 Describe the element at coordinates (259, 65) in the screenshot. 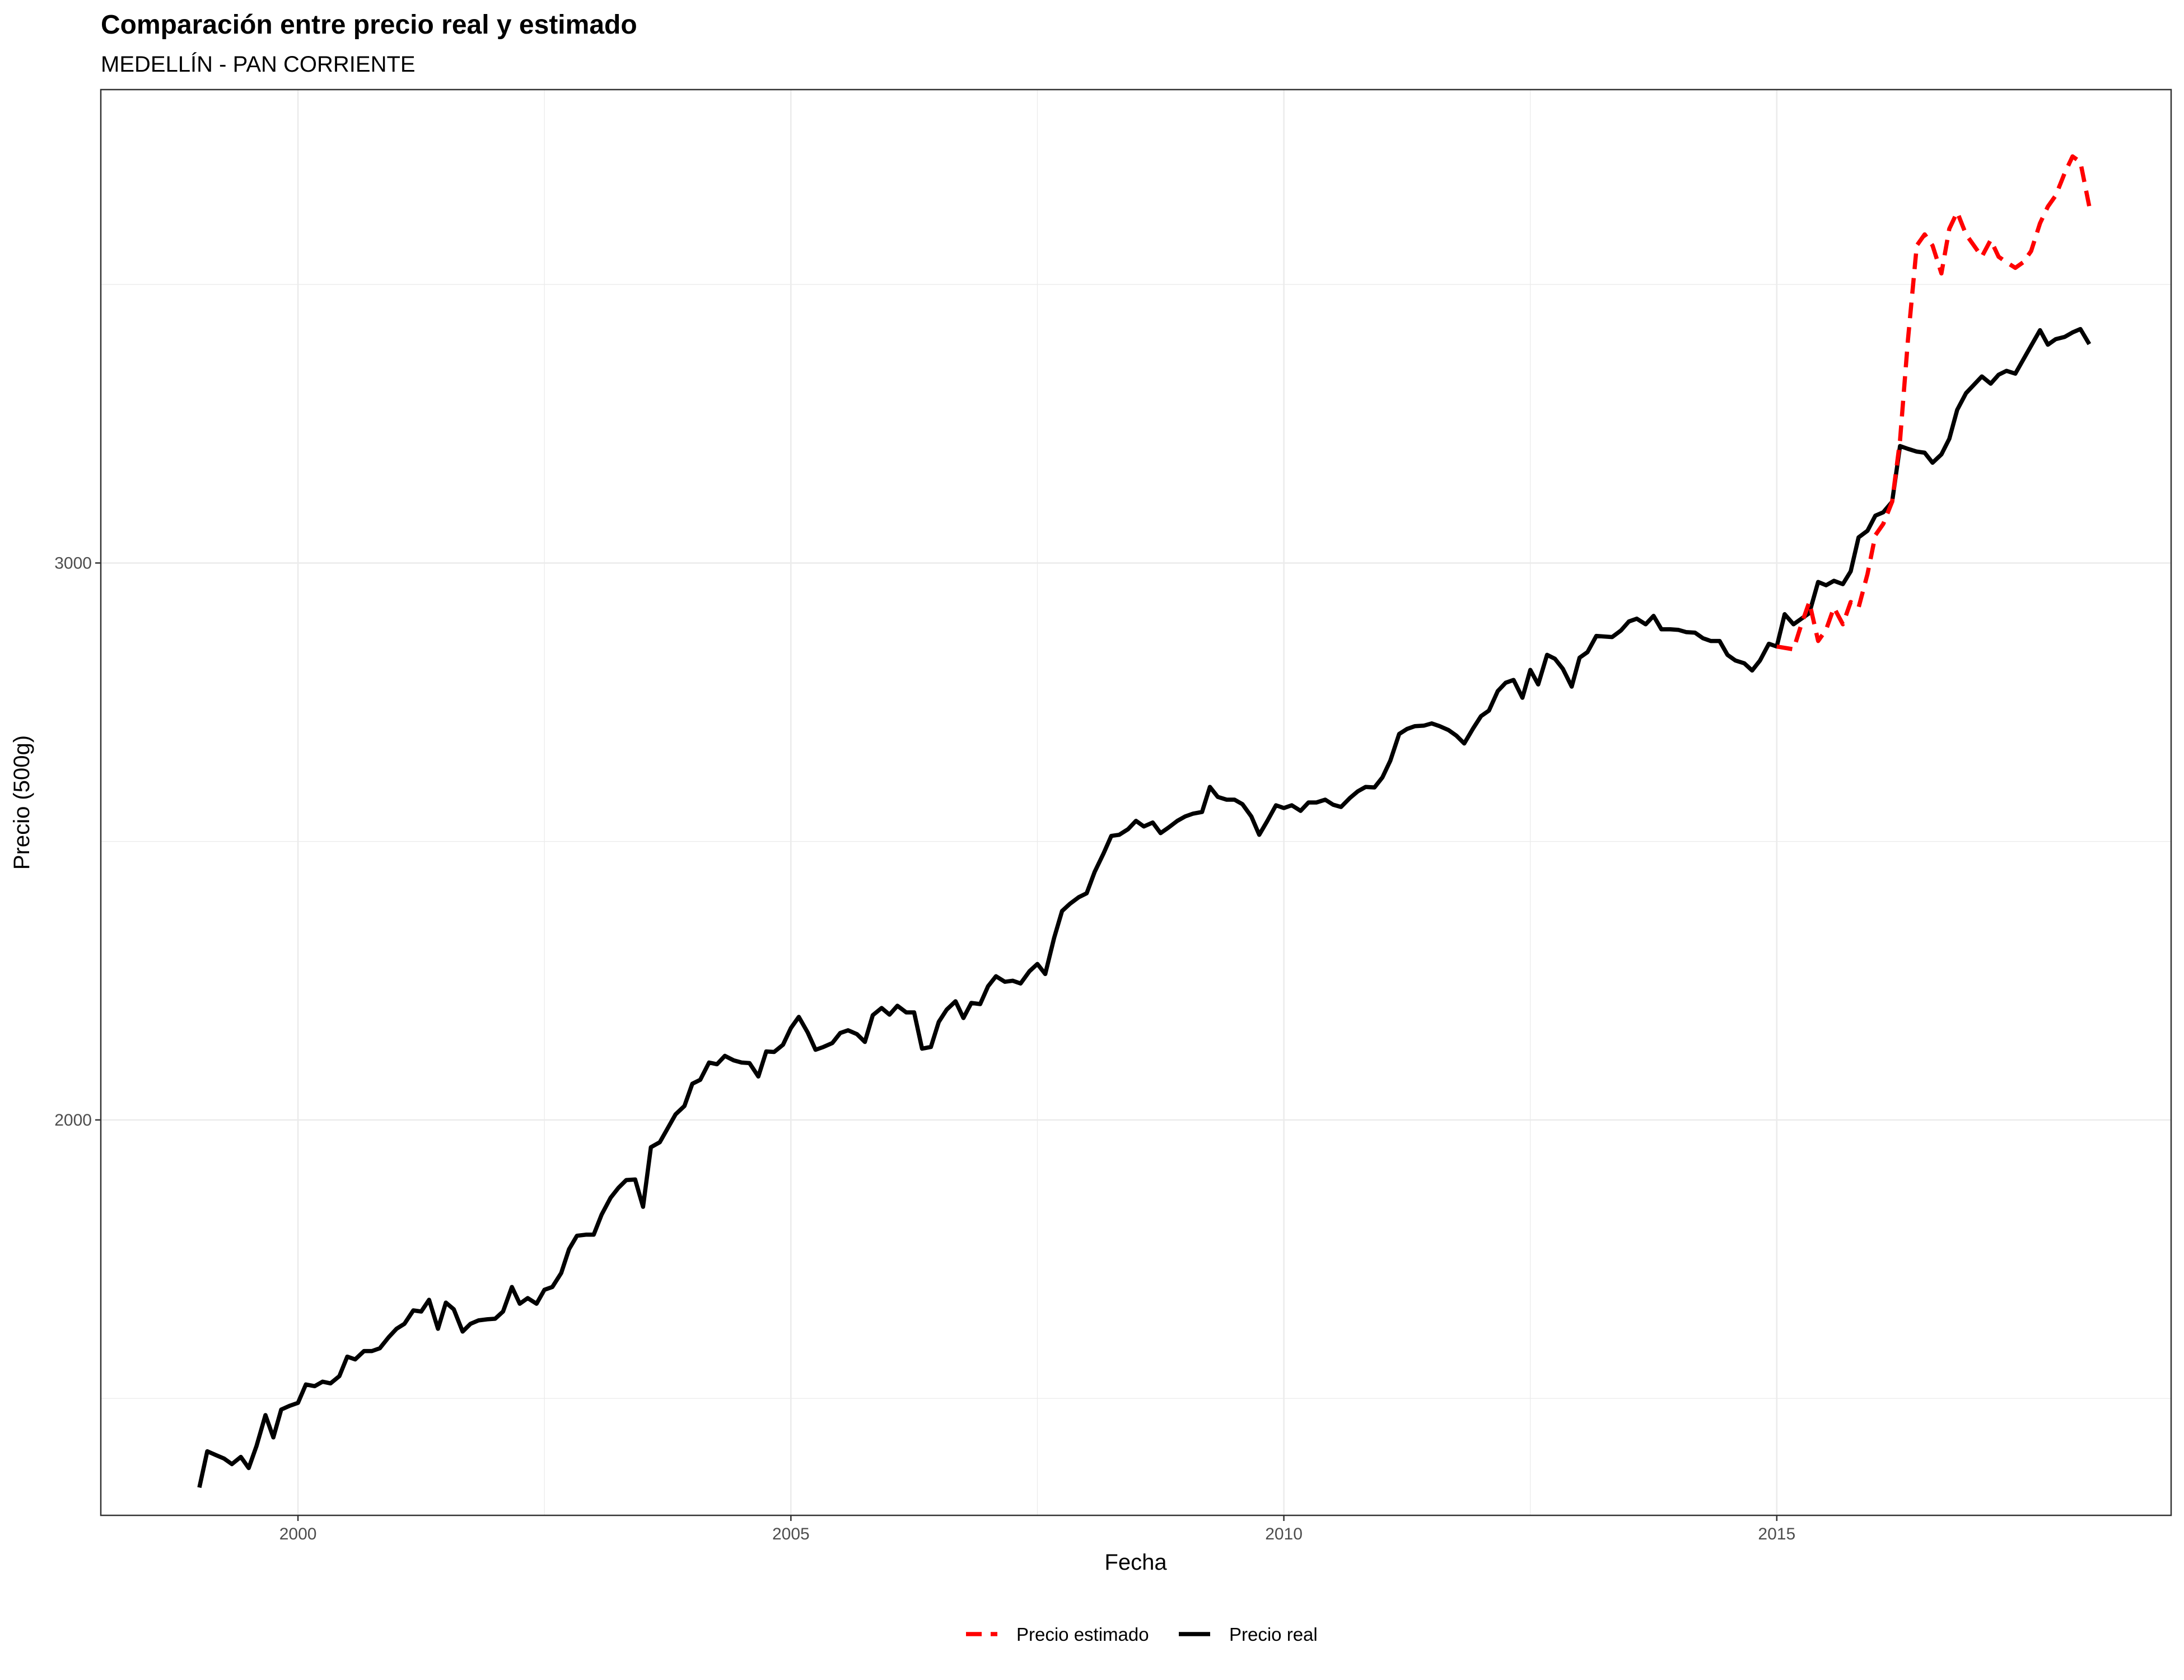

I see `chart-subtitle: MEDELLÍN - PAN CORRIENTE` at that location.